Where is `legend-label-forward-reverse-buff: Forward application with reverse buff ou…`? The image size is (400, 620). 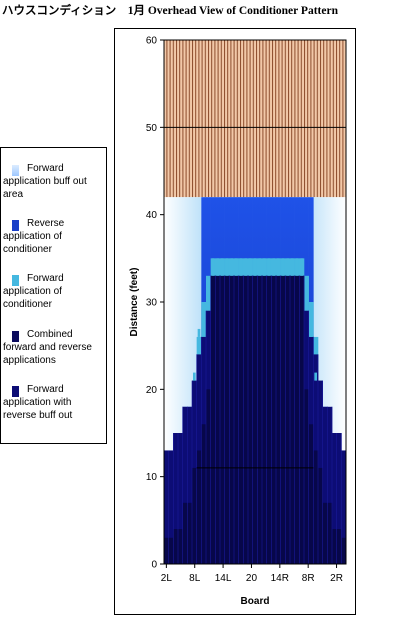 legend-label-forward-reverse-buff: Forward application with reverse buff ou… is located at coordinates (38, 402).